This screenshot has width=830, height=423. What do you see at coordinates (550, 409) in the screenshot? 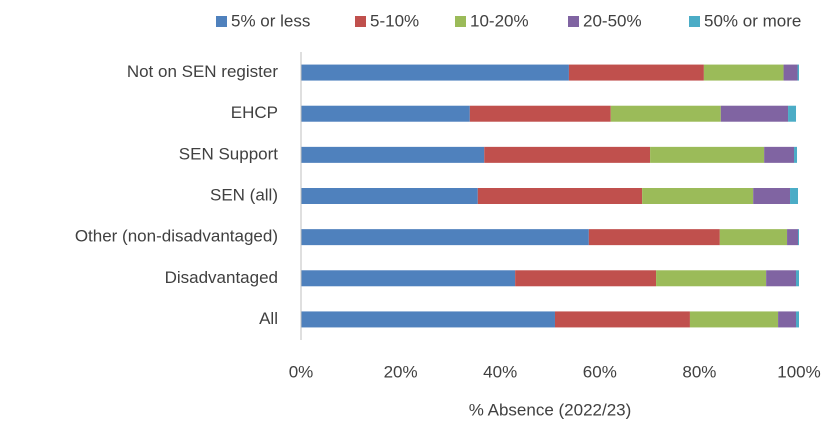
I see `x-axis-title: % Absence (2022/23)` at bounding box center [550, 409].